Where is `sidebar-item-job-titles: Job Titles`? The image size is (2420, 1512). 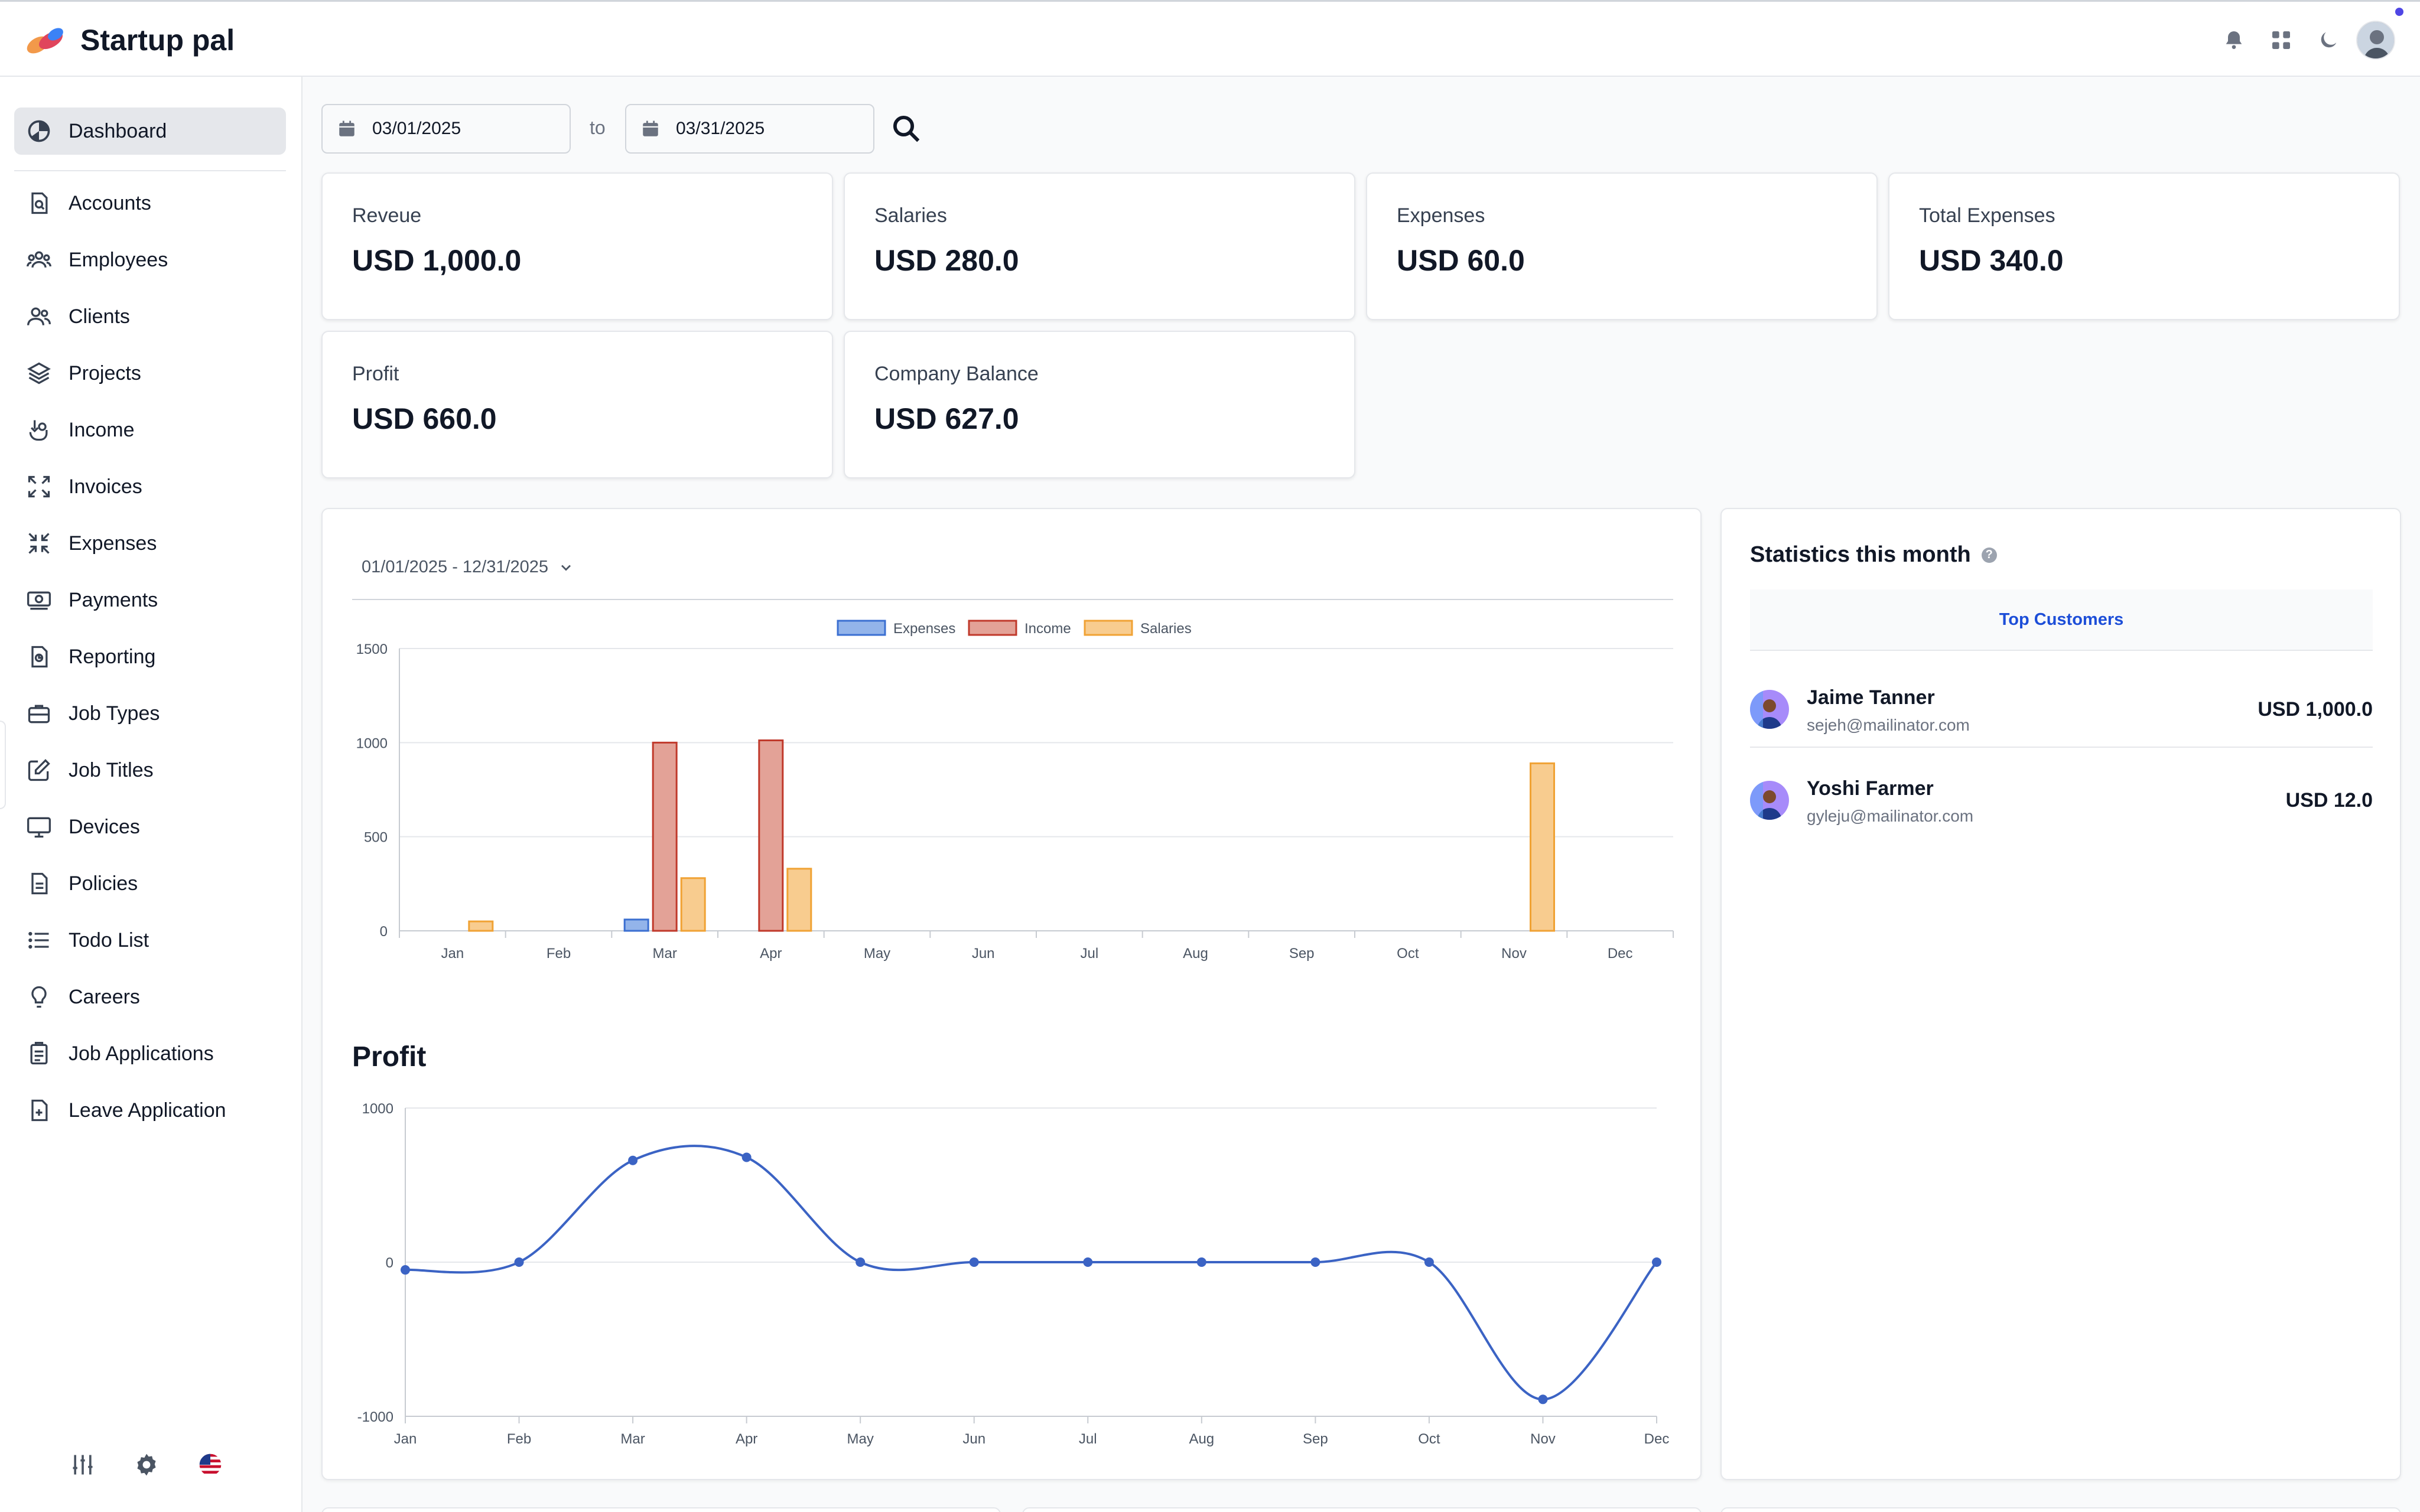
sidebar-item-job-titles: Job Titles is located at coordinates (150, 770).